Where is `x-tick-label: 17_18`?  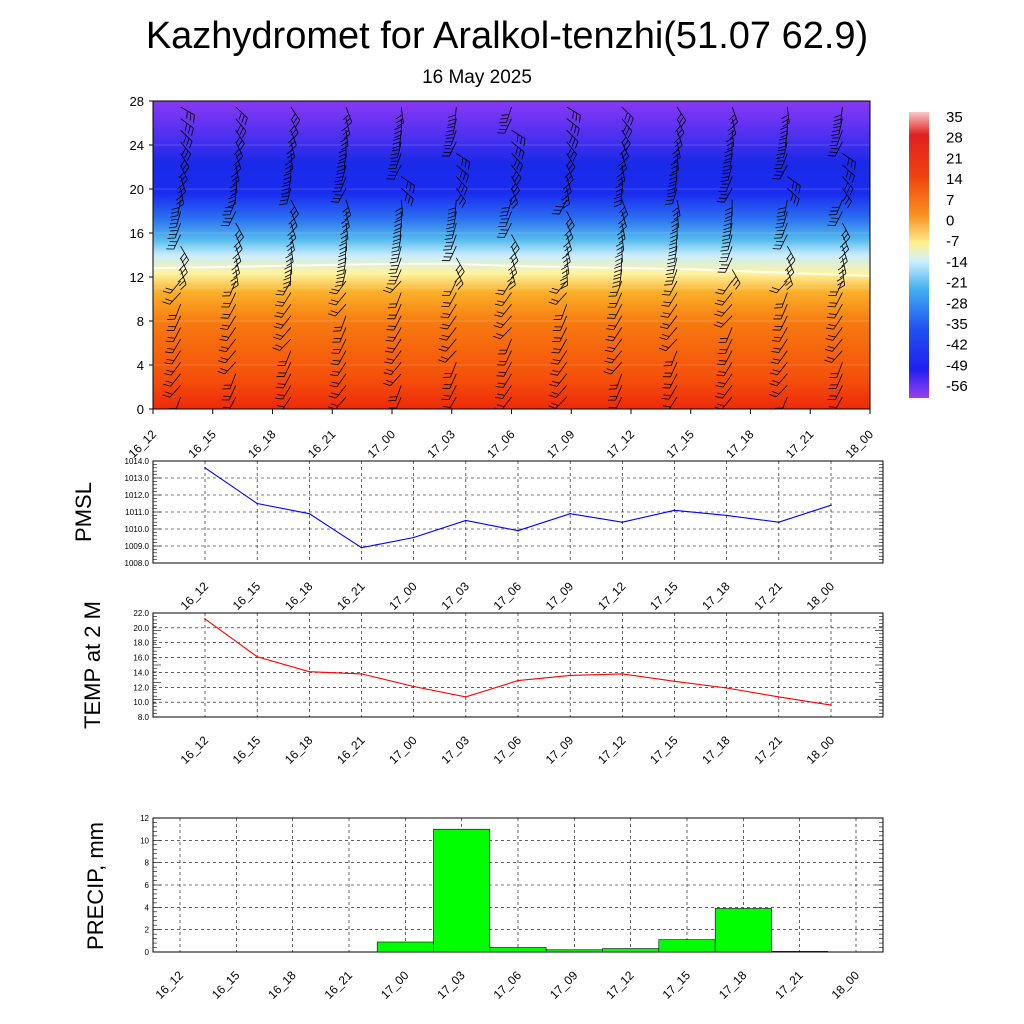
x-tick-label: 17_18 is located at coordinates (733, 985).